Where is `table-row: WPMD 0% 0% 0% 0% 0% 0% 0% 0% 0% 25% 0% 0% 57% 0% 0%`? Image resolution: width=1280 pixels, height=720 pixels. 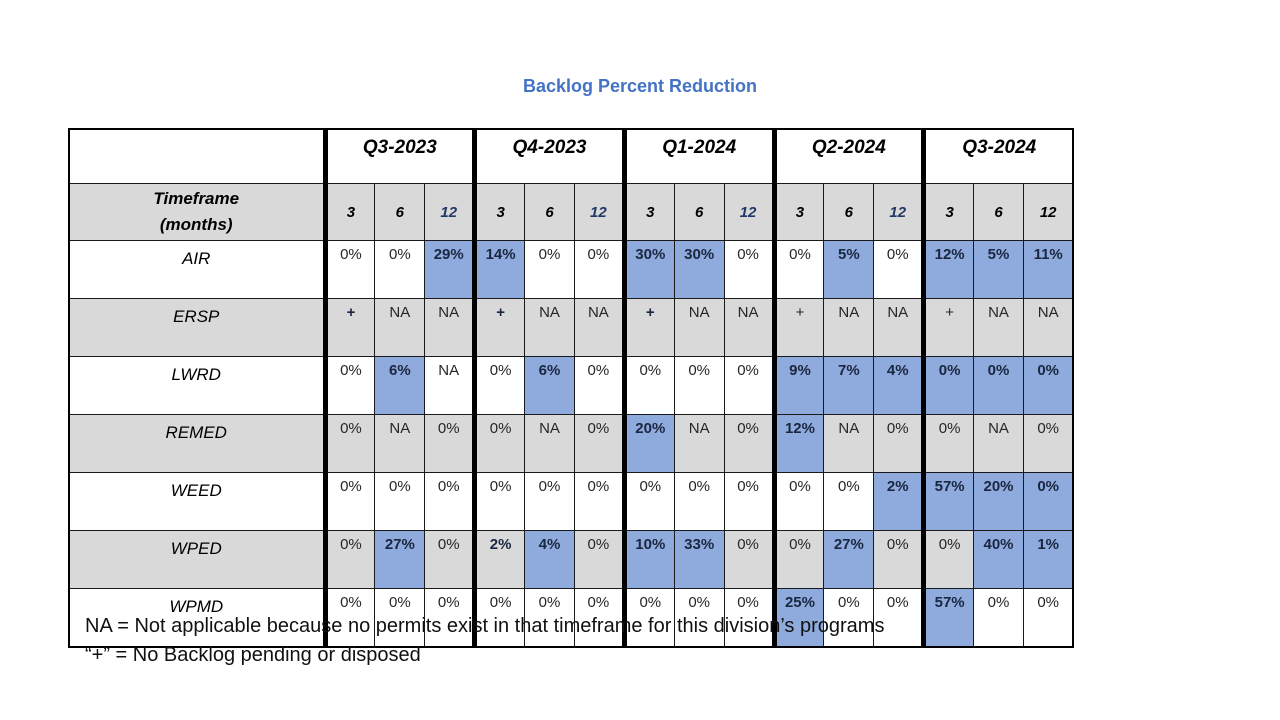 table-row: WPMD 0% 0% 0% 0% 0% 0% 0% 0% 0% 25% 0% 0% 57% 0% 0% is located at coordinates (571, 618).